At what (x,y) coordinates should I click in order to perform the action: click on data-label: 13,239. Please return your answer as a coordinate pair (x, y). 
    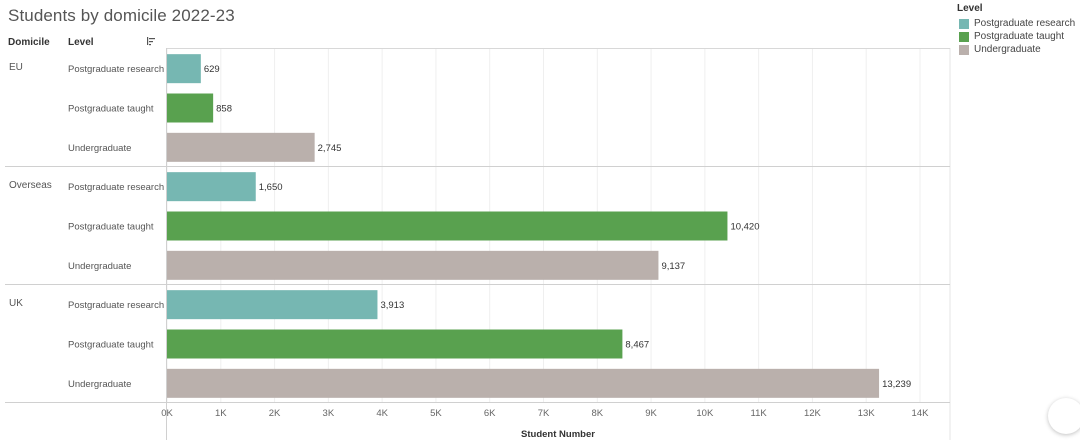
    Looking at the image, I should click on (896, 384).